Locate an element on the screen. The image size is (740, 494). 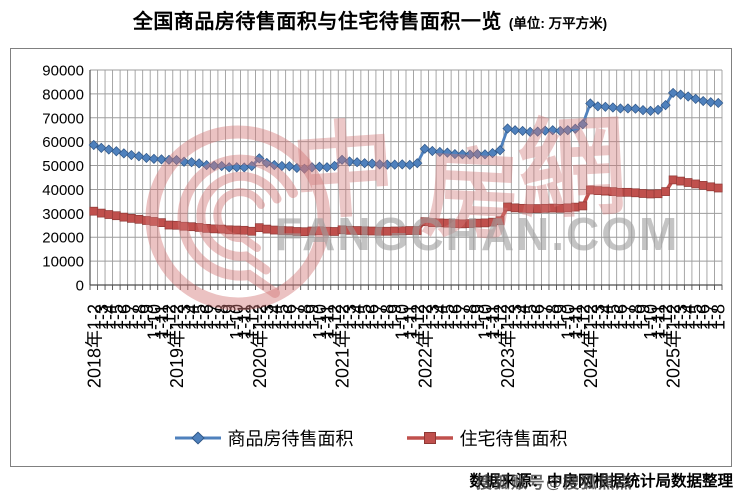
title-unit-label: (单位: 万平方米) is located at coordinates (558, 23).